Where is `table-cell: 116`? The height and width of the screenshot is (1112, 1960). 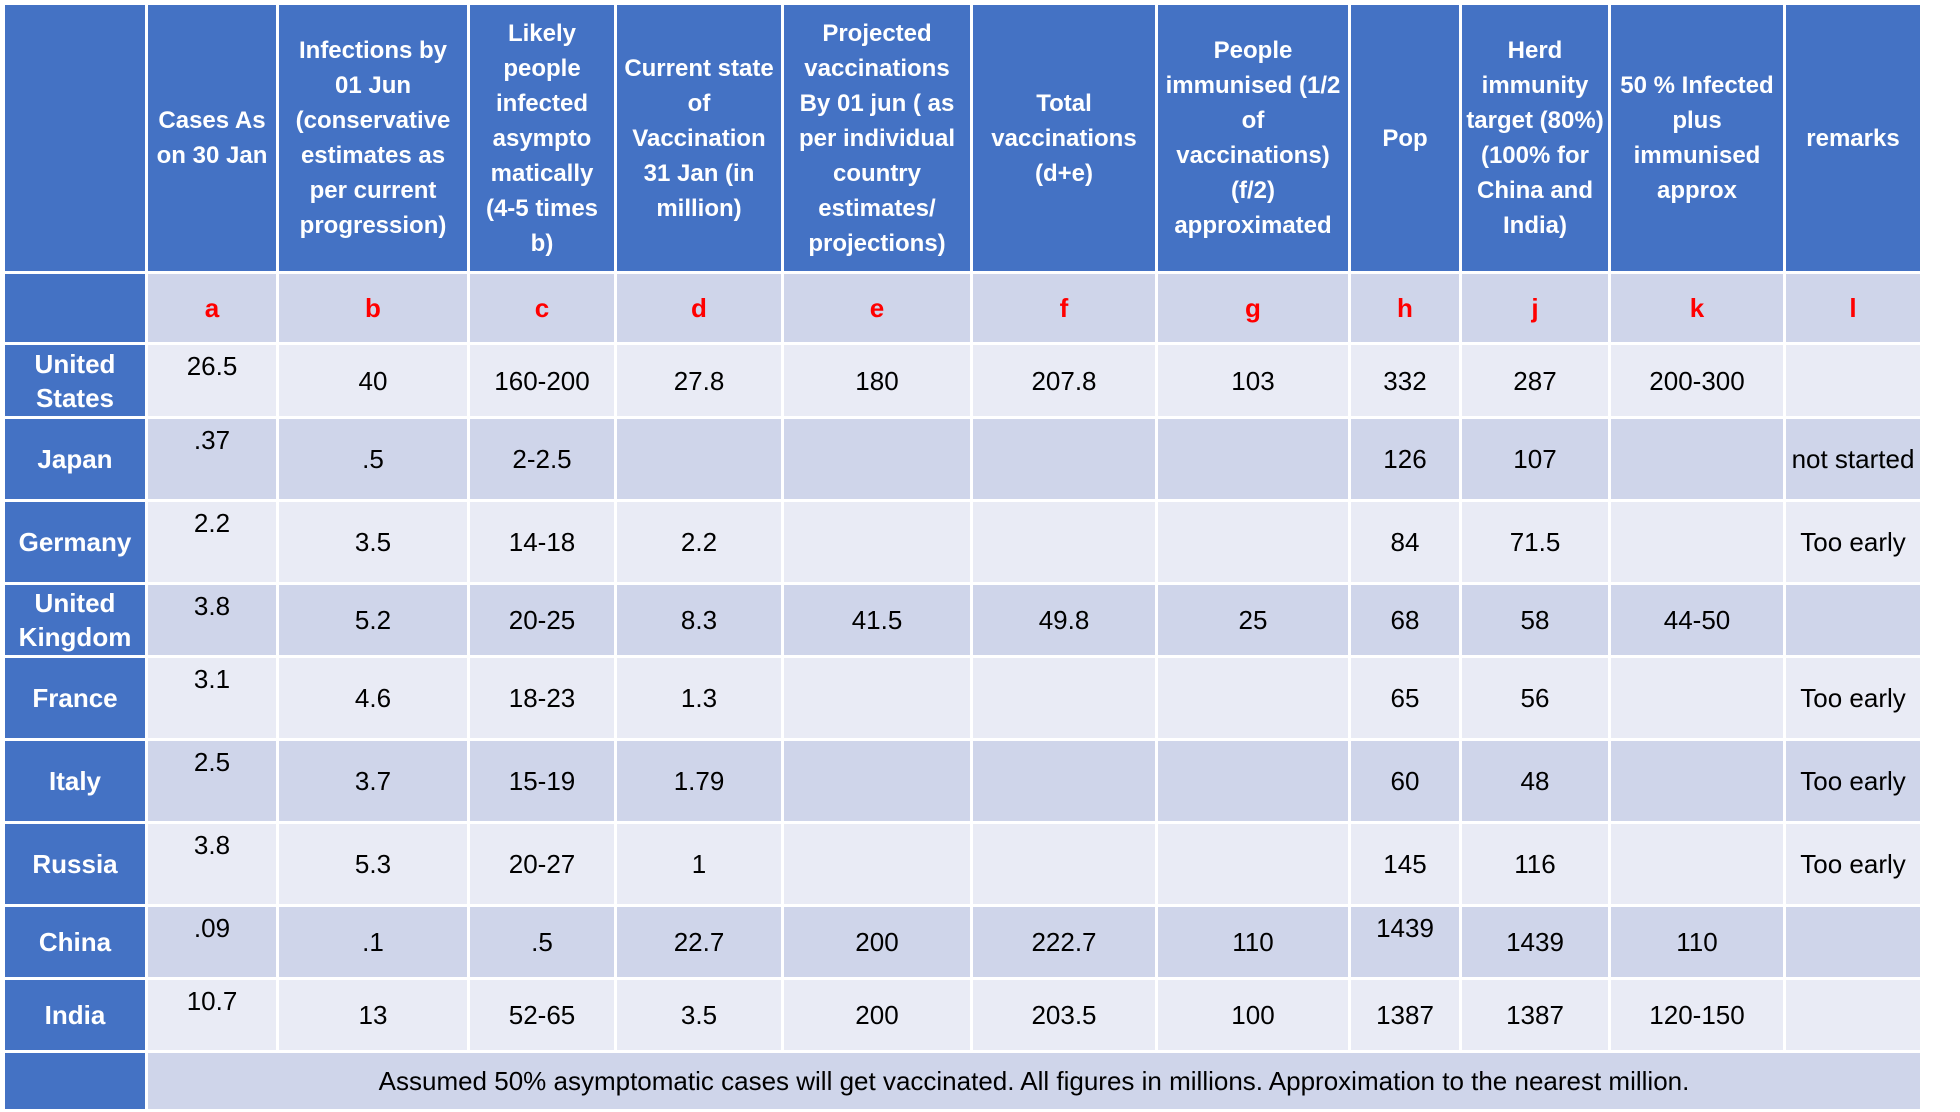
table-cell: 116 is located at coordinates (1535, 864).